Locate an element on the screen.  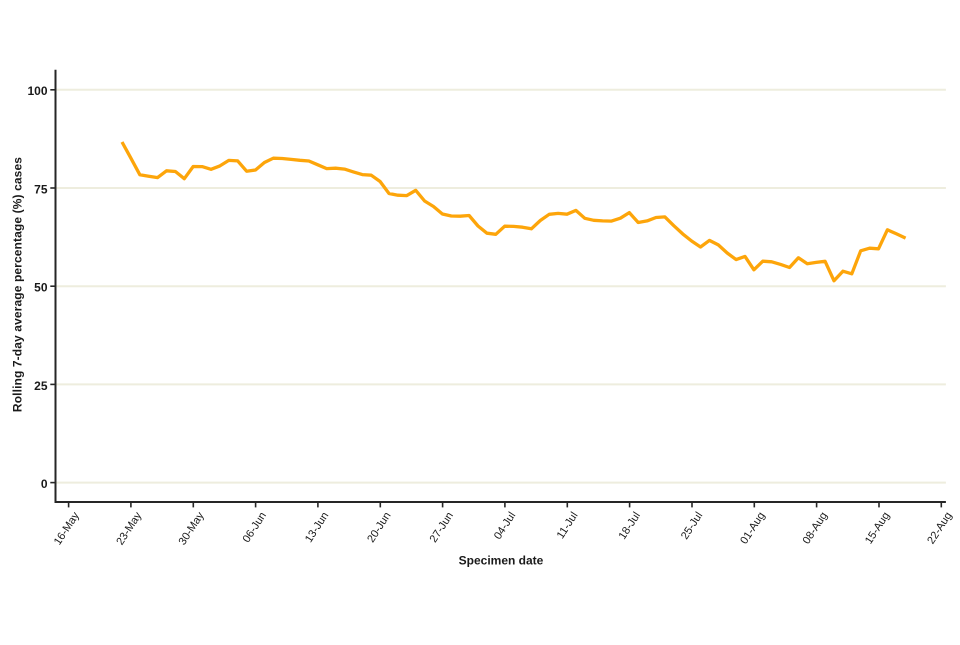
svg-text: 100 is located at coordinates (37, 91).